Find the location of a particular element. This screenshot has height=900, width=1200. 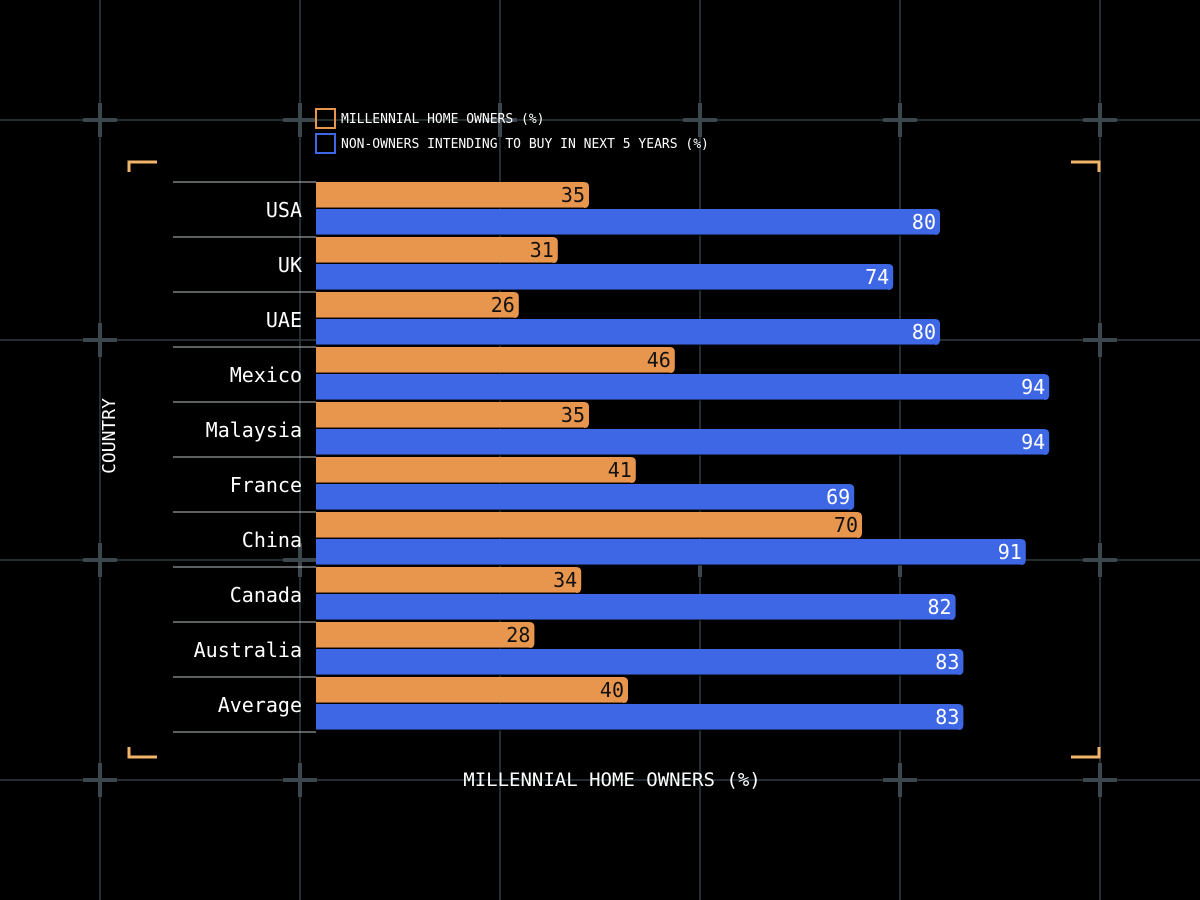

category-row: Australia 28 83 is located at coordinates (568, 650).